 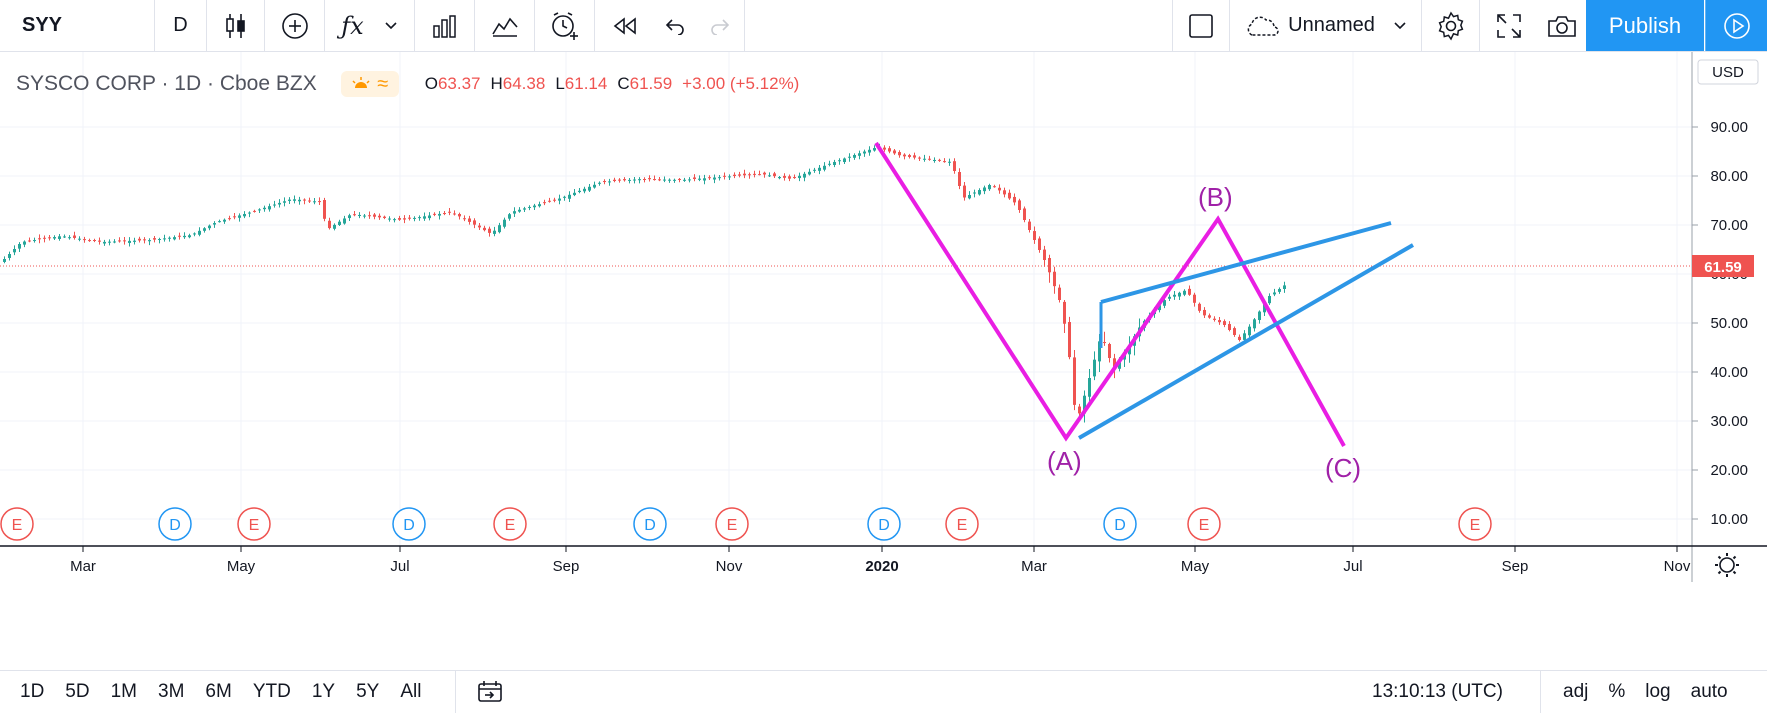 I want to click on event-letter: E, so click(x=254, y=525).